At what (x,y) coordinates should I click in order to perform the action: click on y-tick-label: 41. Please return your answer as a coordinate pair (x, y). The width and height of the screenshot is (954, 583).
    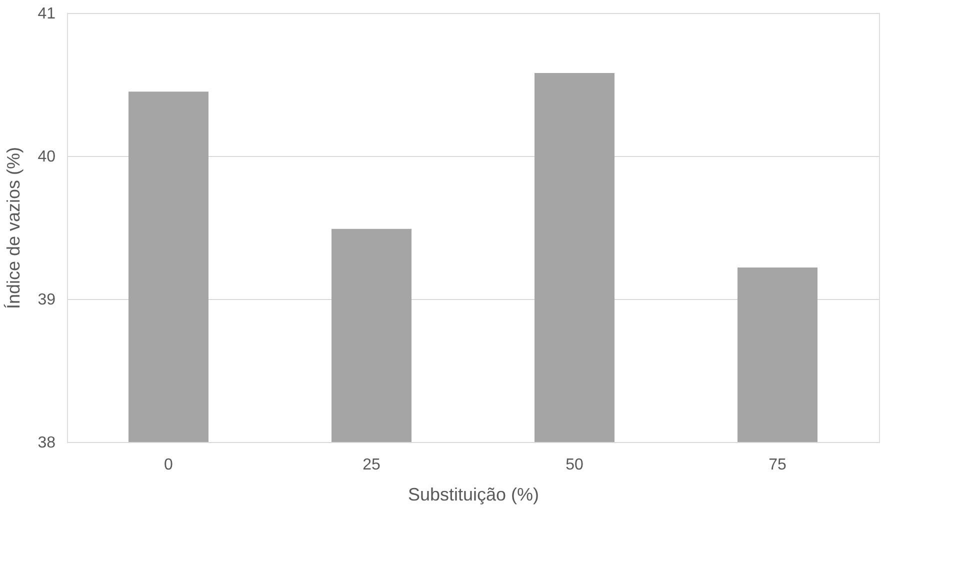
    Looking at the image, I should click on (47, 14).